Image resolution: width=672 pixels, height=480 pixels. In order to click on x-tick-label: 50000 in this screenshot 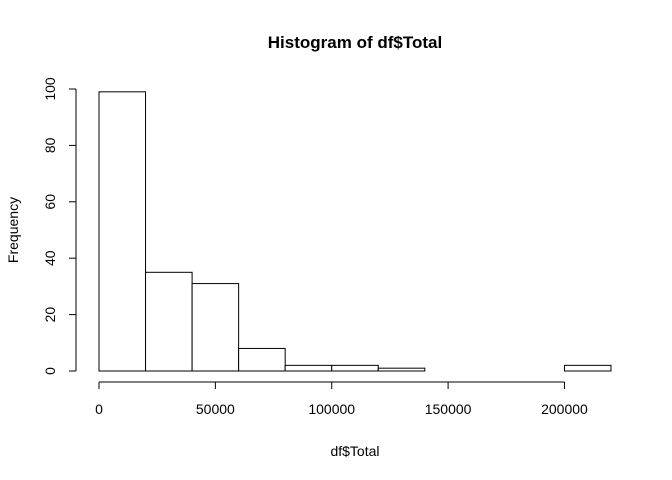, I will do `click(215, 409)`.